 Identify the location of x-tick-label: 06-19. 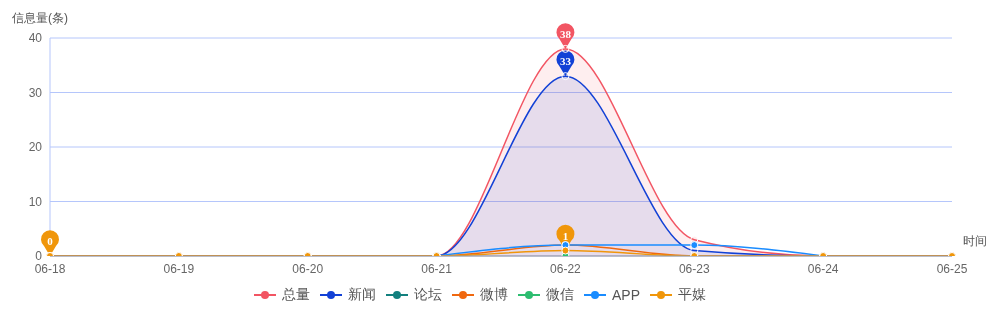
(179, 268).